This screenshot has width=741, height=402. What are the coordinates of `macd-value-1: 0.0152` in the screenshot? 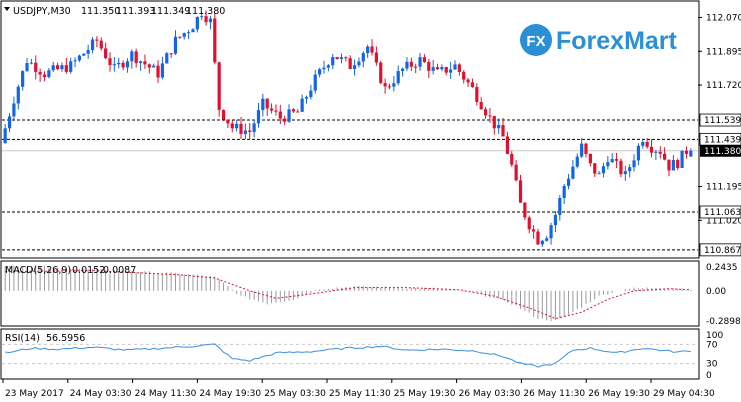 It's located at (88, 270).